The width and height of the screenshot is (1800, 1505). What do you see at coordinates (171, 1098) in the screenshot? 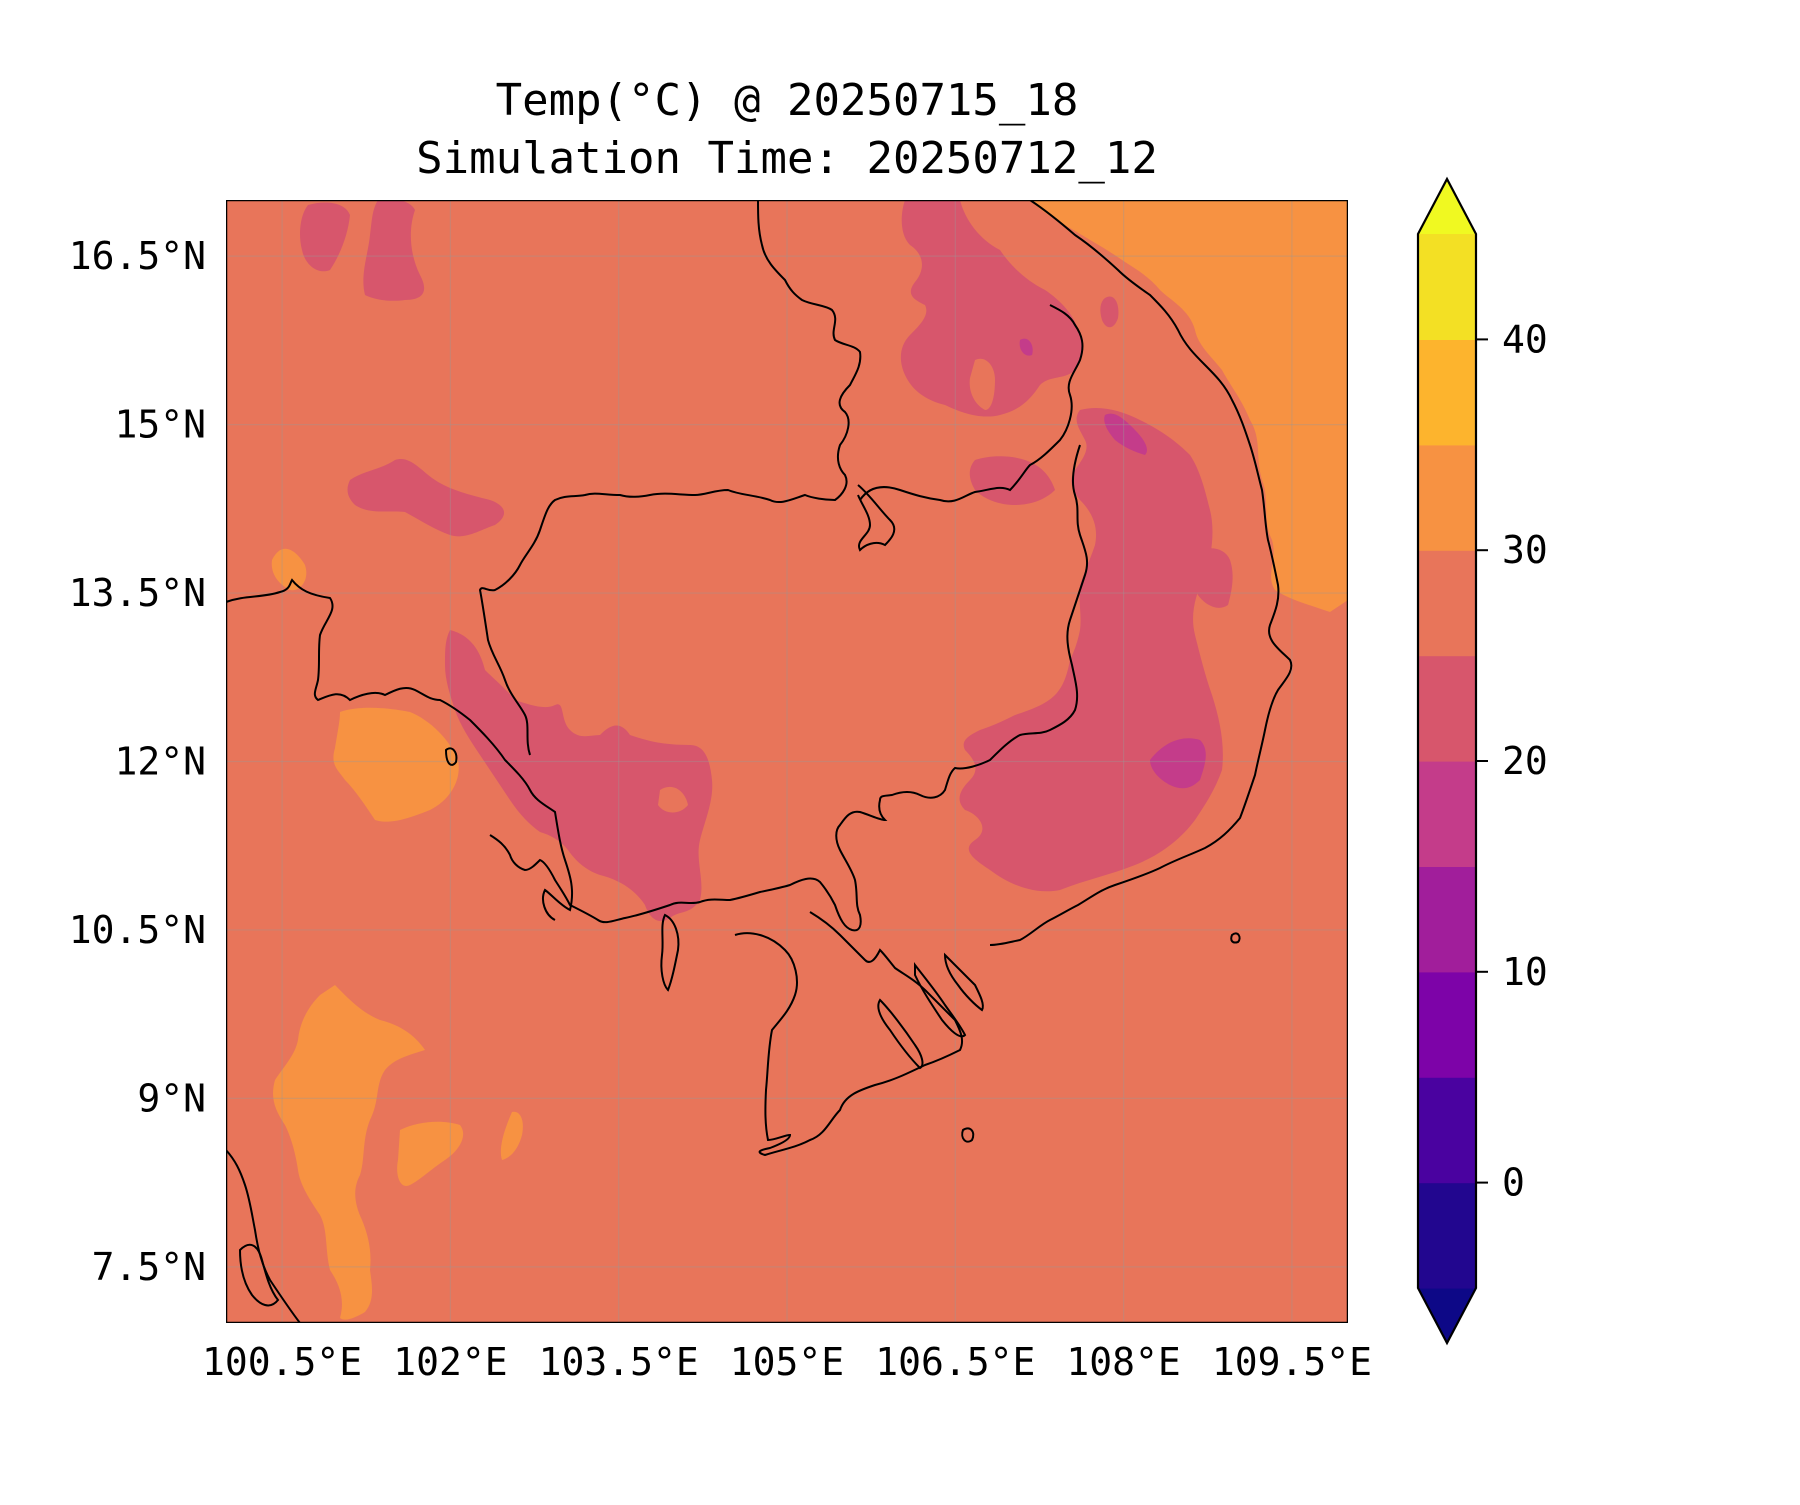
I see `y-tick-label: 9°N` at bounding box center [171, 1098].